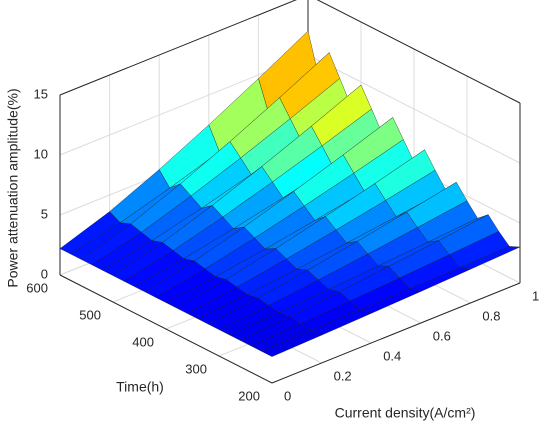 The width and height of the screenshot is (550, 434). I want to click on y-tick-label: 200, so click(249, 395).